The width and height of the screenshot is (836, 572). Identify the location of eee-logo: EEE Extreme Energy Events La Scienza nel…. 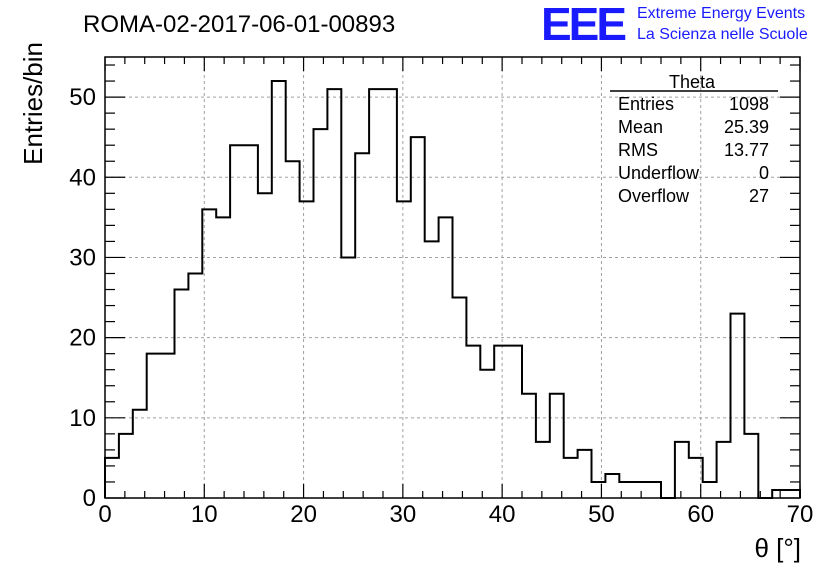
(674, 25).